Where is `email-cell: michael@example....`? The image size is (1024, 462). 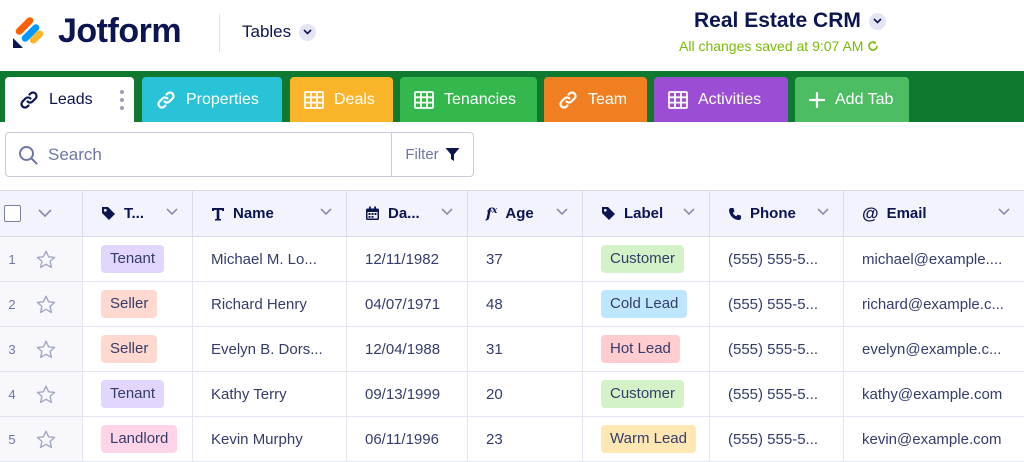
email-cell: michael@example.... is located at coordinates (934, 259).